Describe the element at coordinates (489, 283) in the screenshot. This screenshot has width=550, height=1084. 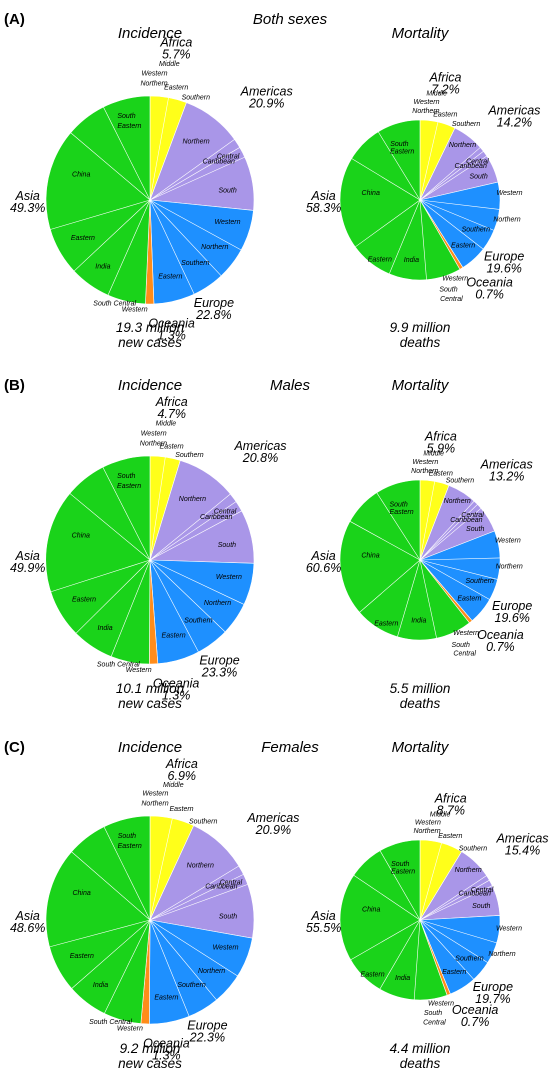
I see `region-label-oceania: Oceania` at that location.